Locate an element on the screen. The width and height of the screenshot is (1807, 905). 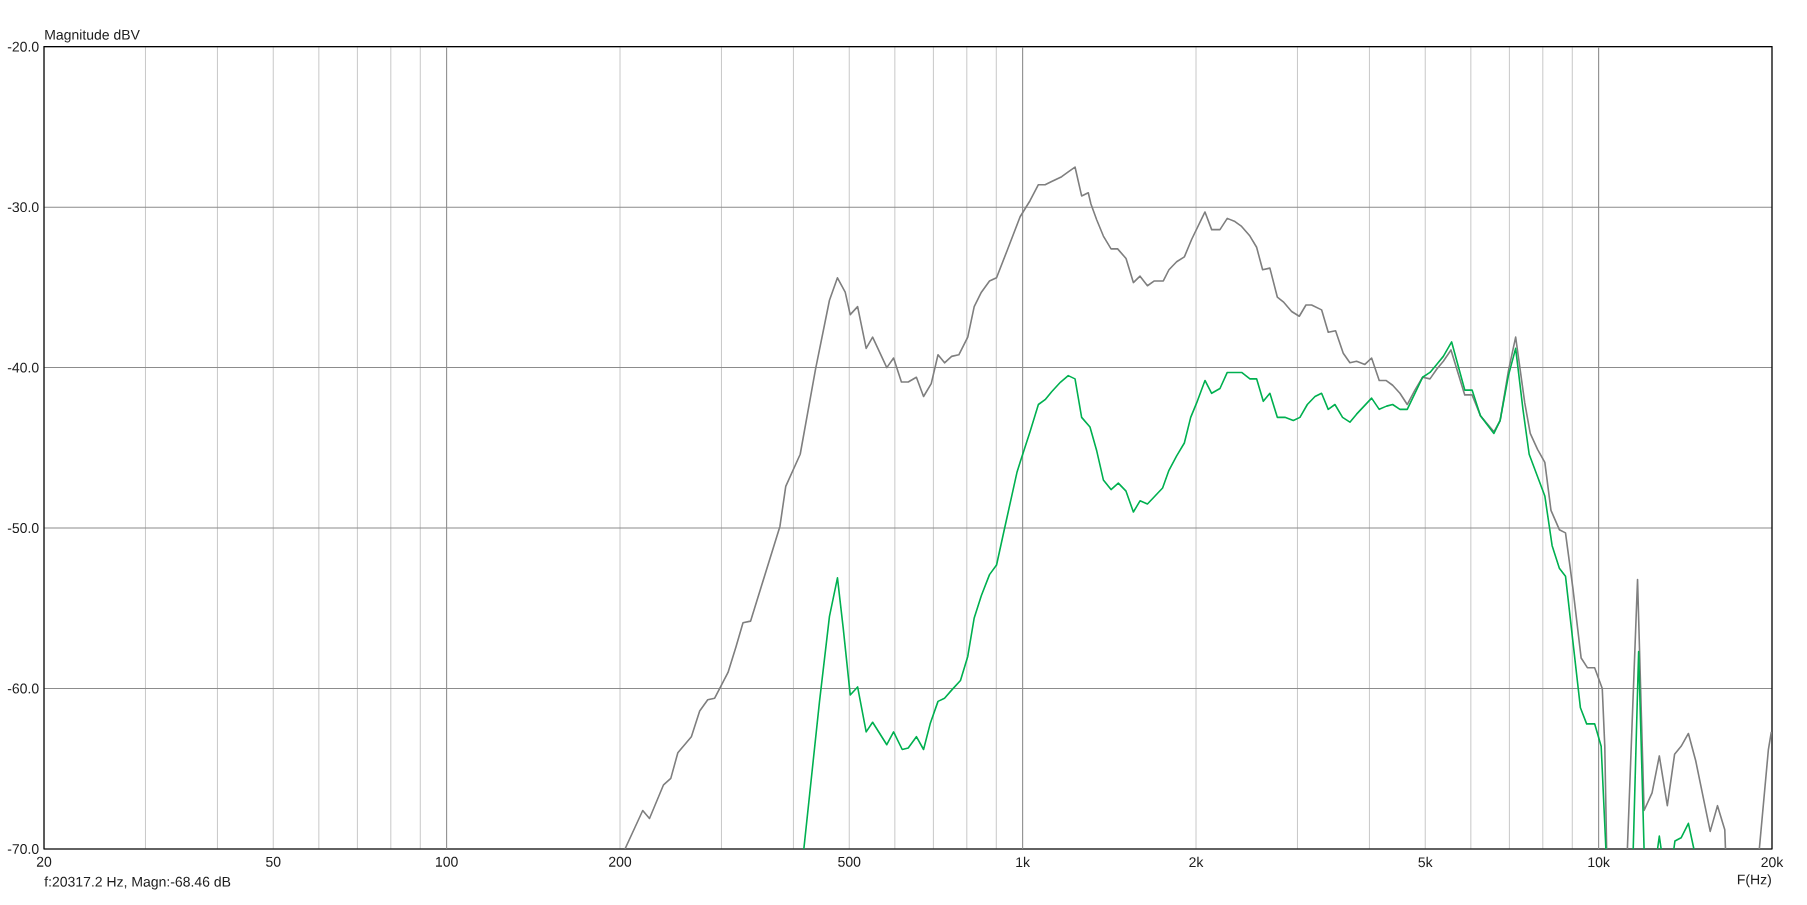
text: f:20317.2 Hz, Magn:-68.46 dB is located at coordinates (137, 883).